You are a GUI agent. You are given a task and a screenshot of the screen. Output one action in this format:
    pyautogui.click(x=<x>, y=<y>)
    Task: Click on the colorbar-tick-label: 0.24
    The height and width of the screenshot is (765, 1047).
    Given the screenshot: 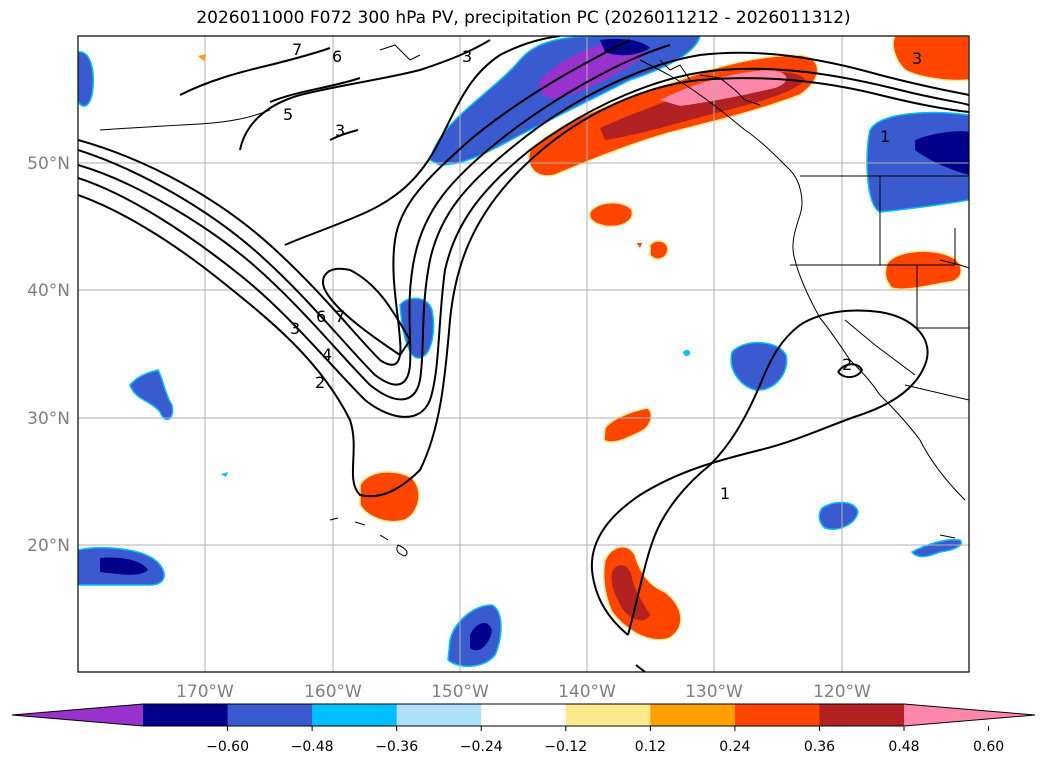 What is the action you would take?
    pyautogui.click(x=734, y=747)
    